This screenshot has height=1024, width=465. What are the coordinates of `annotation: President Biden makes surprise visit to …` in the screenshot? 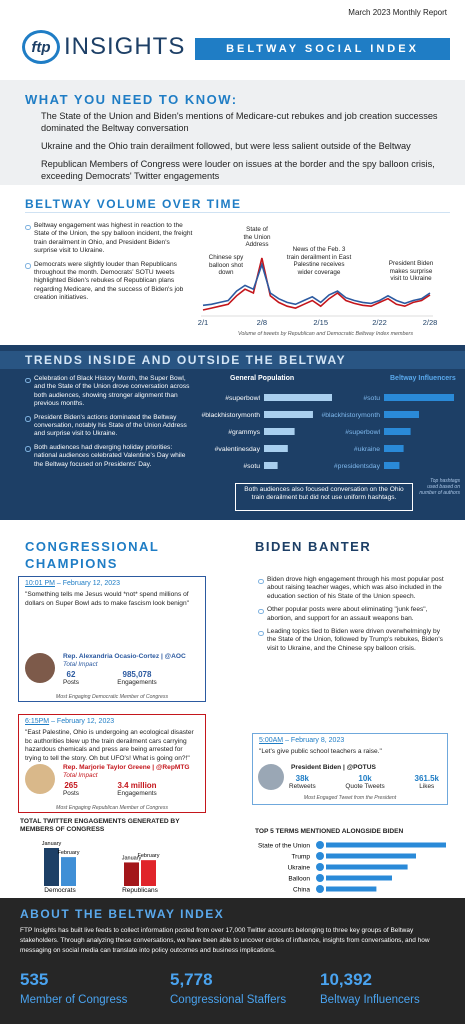 It's located at (411, 271).